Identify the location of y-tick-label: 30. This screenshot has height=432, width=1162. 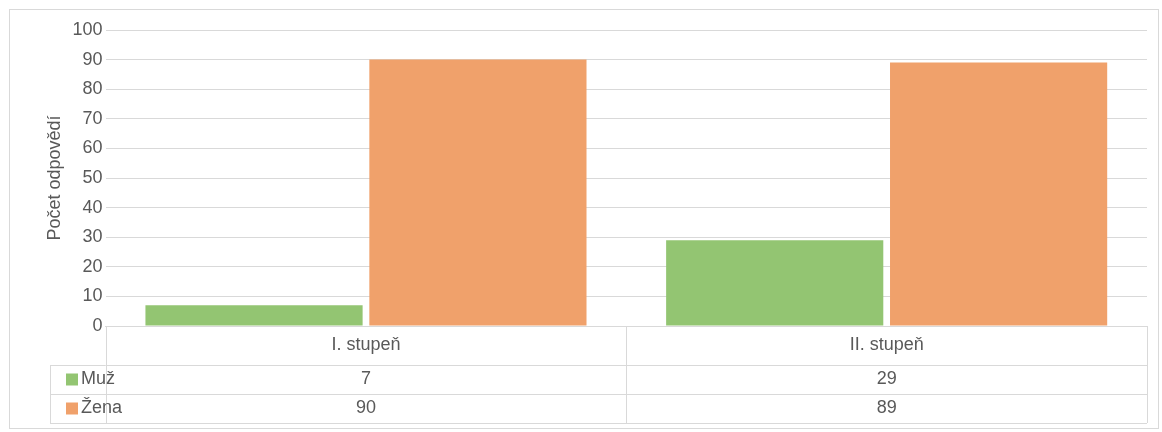
(92, 236).